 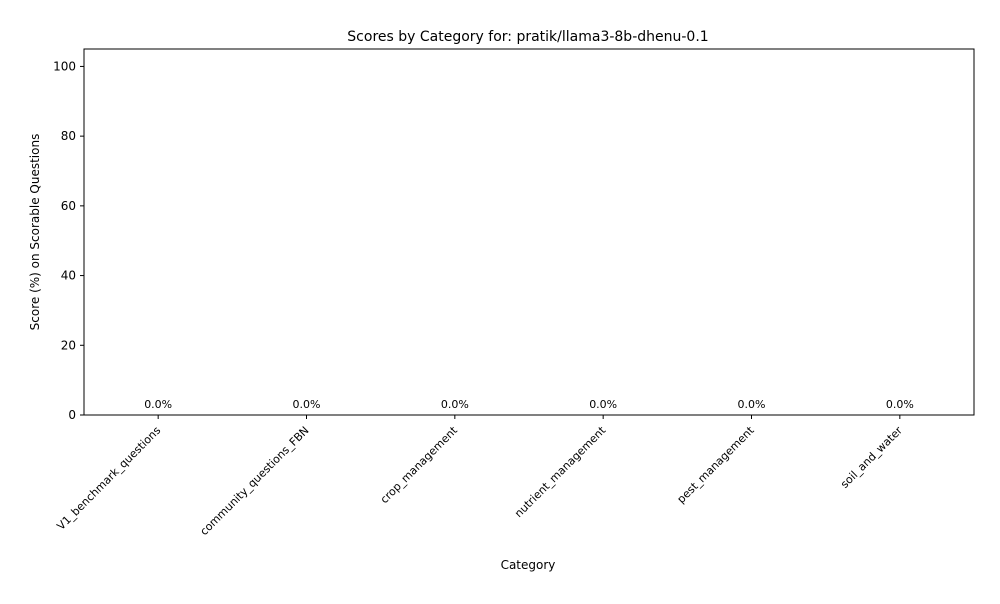 What do you see at coordinates (419, 464) in the screenshot?
I see `x-tick-label-crop_management: crop_management` at bounding box center [419, 464].